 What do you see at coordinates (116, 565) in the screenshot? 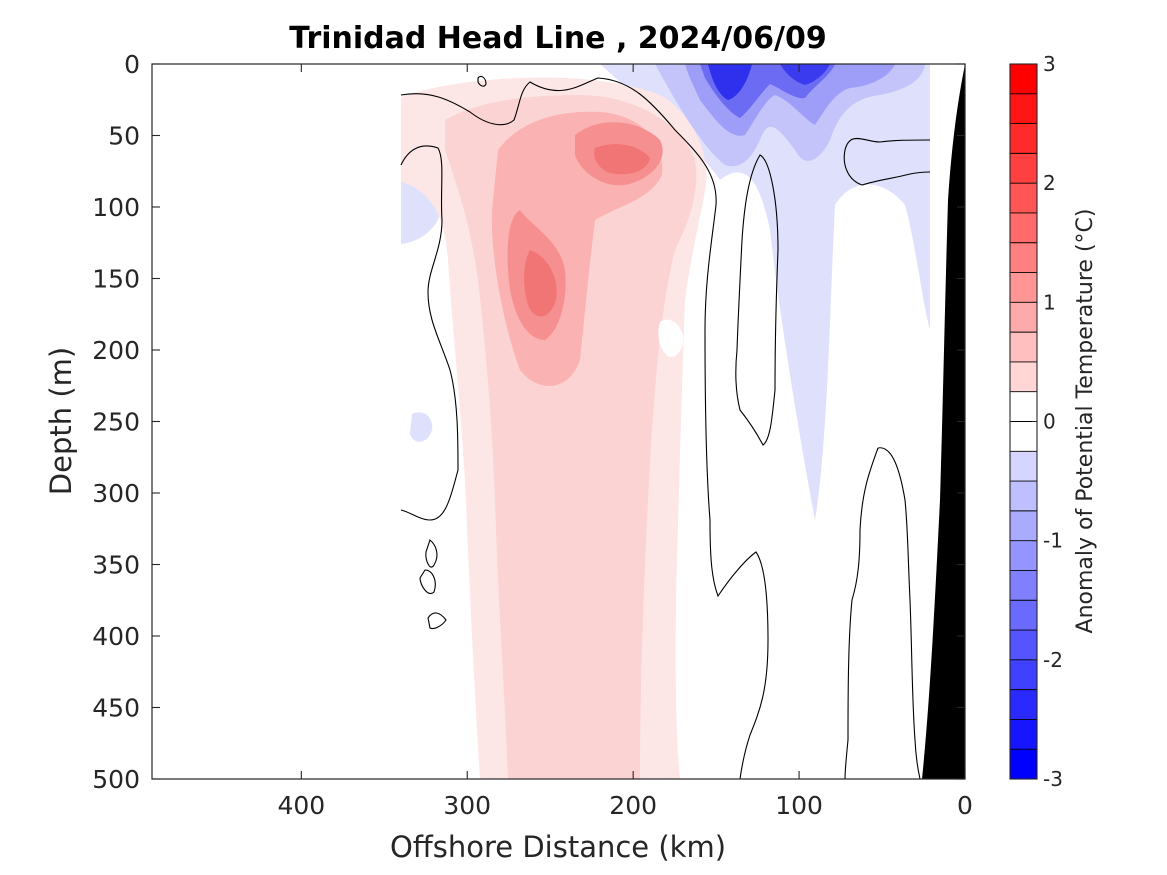
I see `y-tick-label: 350` at bounding box center [116, 565].